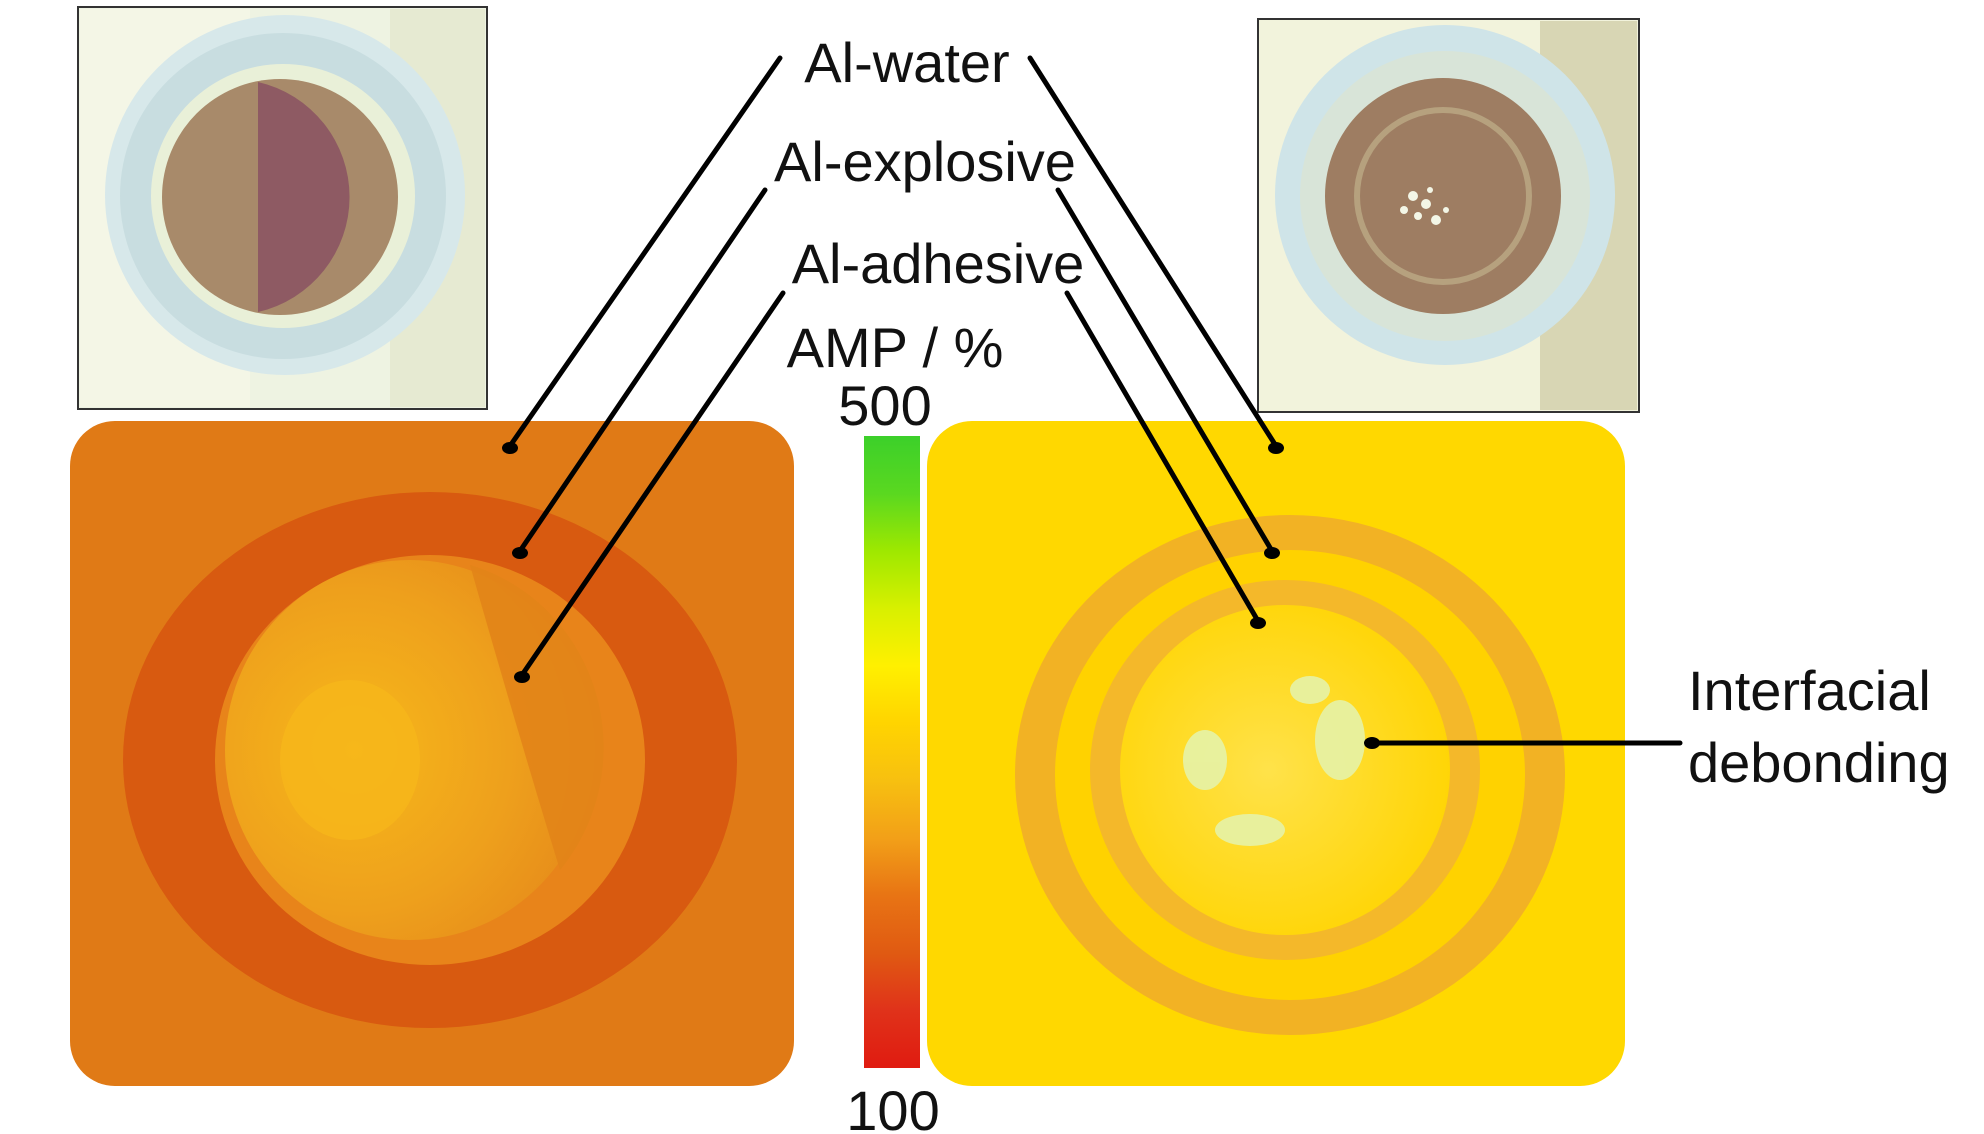  What do you see at coordinates (941, 595) in the screenshot?
I see `leader-dots` at bounding box center [941, 595].